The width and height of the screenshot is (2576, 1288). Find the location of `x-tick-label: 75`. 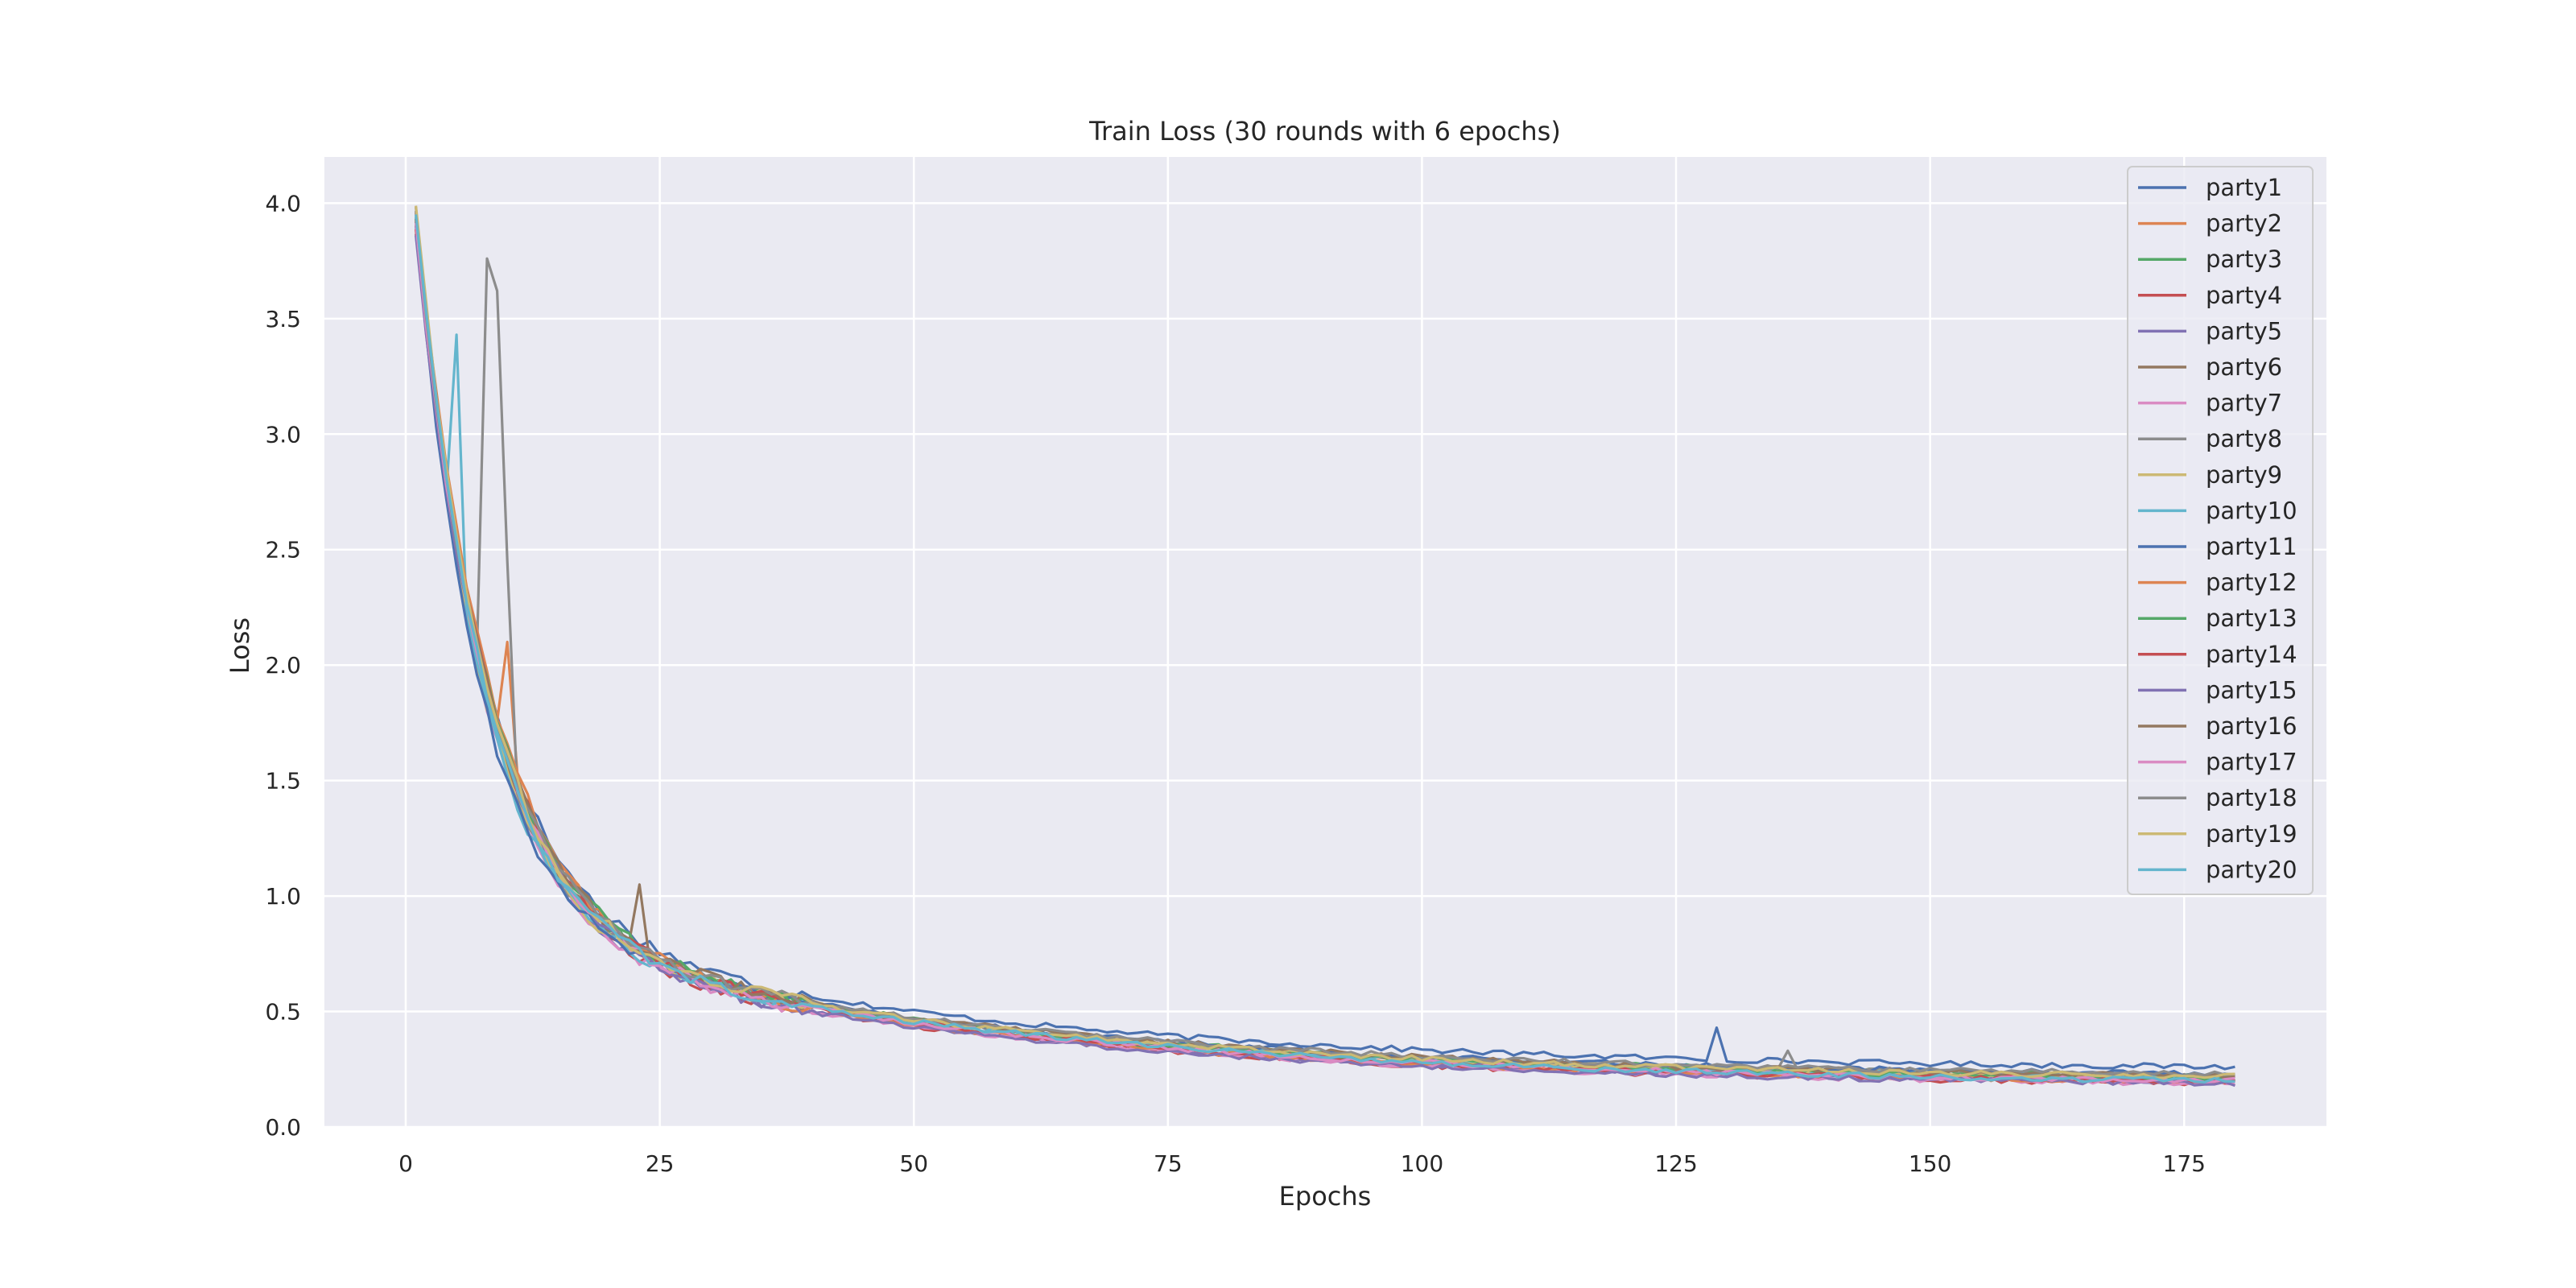

x-tick-label: 75 is located at coordinates (1168, 1163).